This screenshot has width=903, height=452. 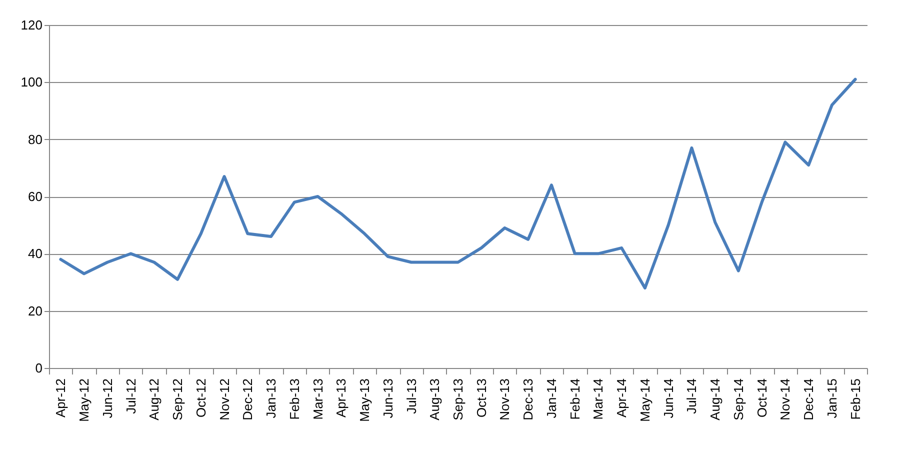 What do you see at coordinates (504, 399) in the screenshot?
I see `x-tick-label: Nov-13` at bounding box center [504, 399].